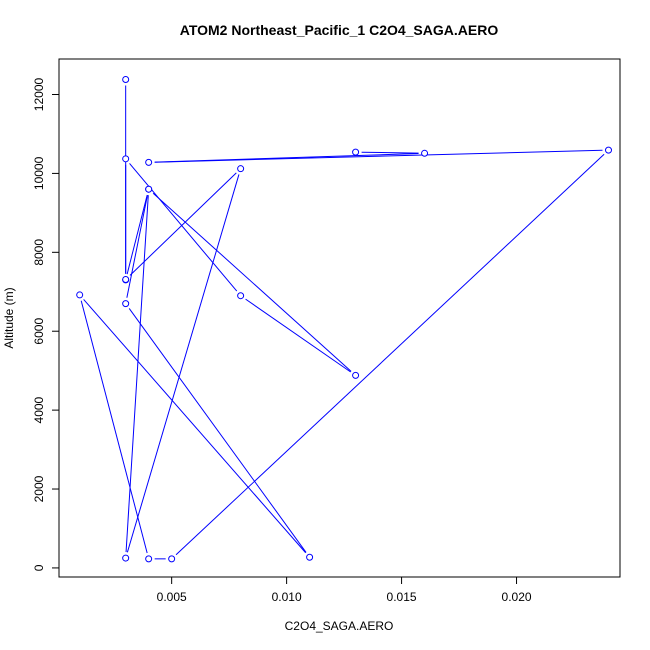 This screenshot has width=650, height=650. What do you see at coordinates (402, 597) in the screenshot?
I see `x-tick-label: 0.015` at bounding box center [402, 597].